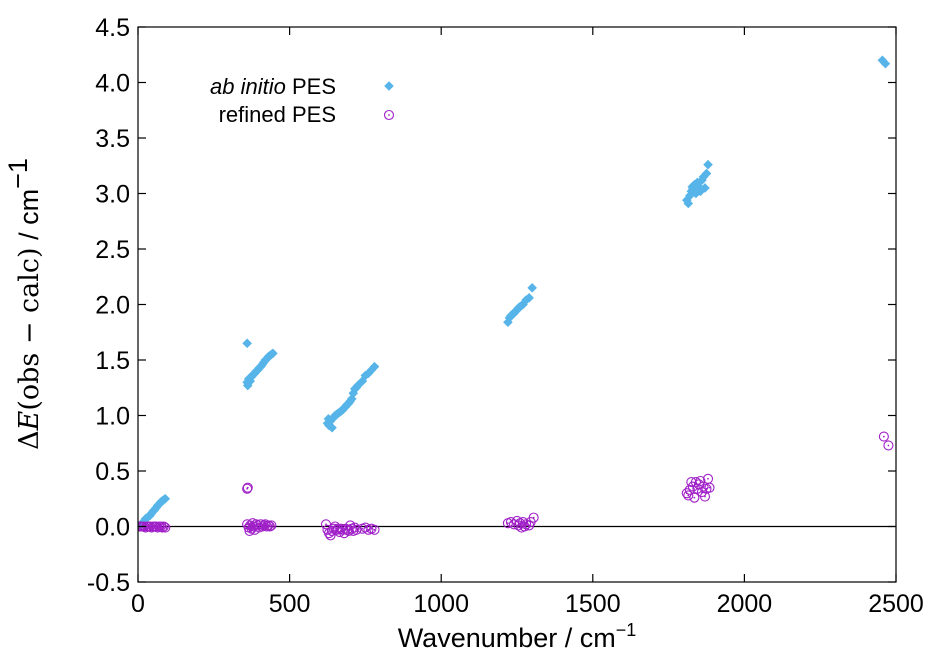  I want to click on legend: ab initio PES refined PES, so click(302, 100).